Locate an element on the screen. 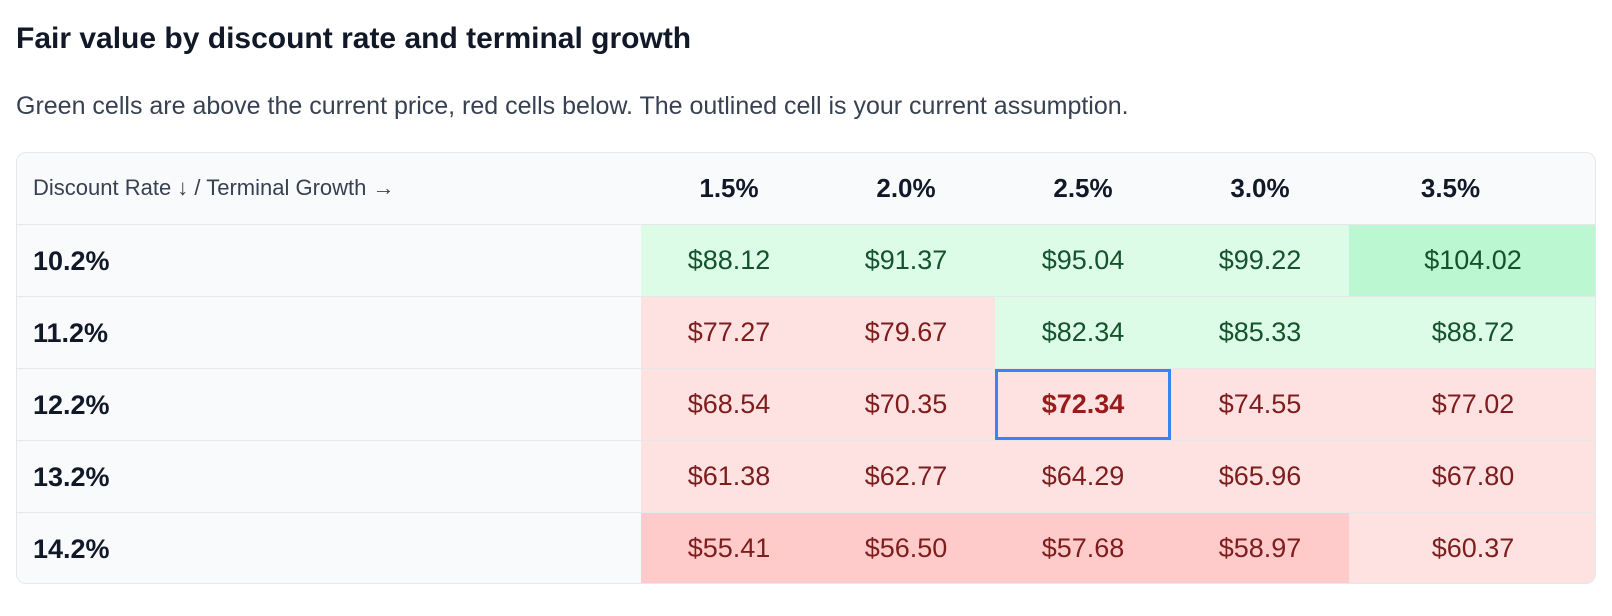 This screenshot has height=616, width=1612. value-cell: $68.54 is located at coordinates (729, 404).